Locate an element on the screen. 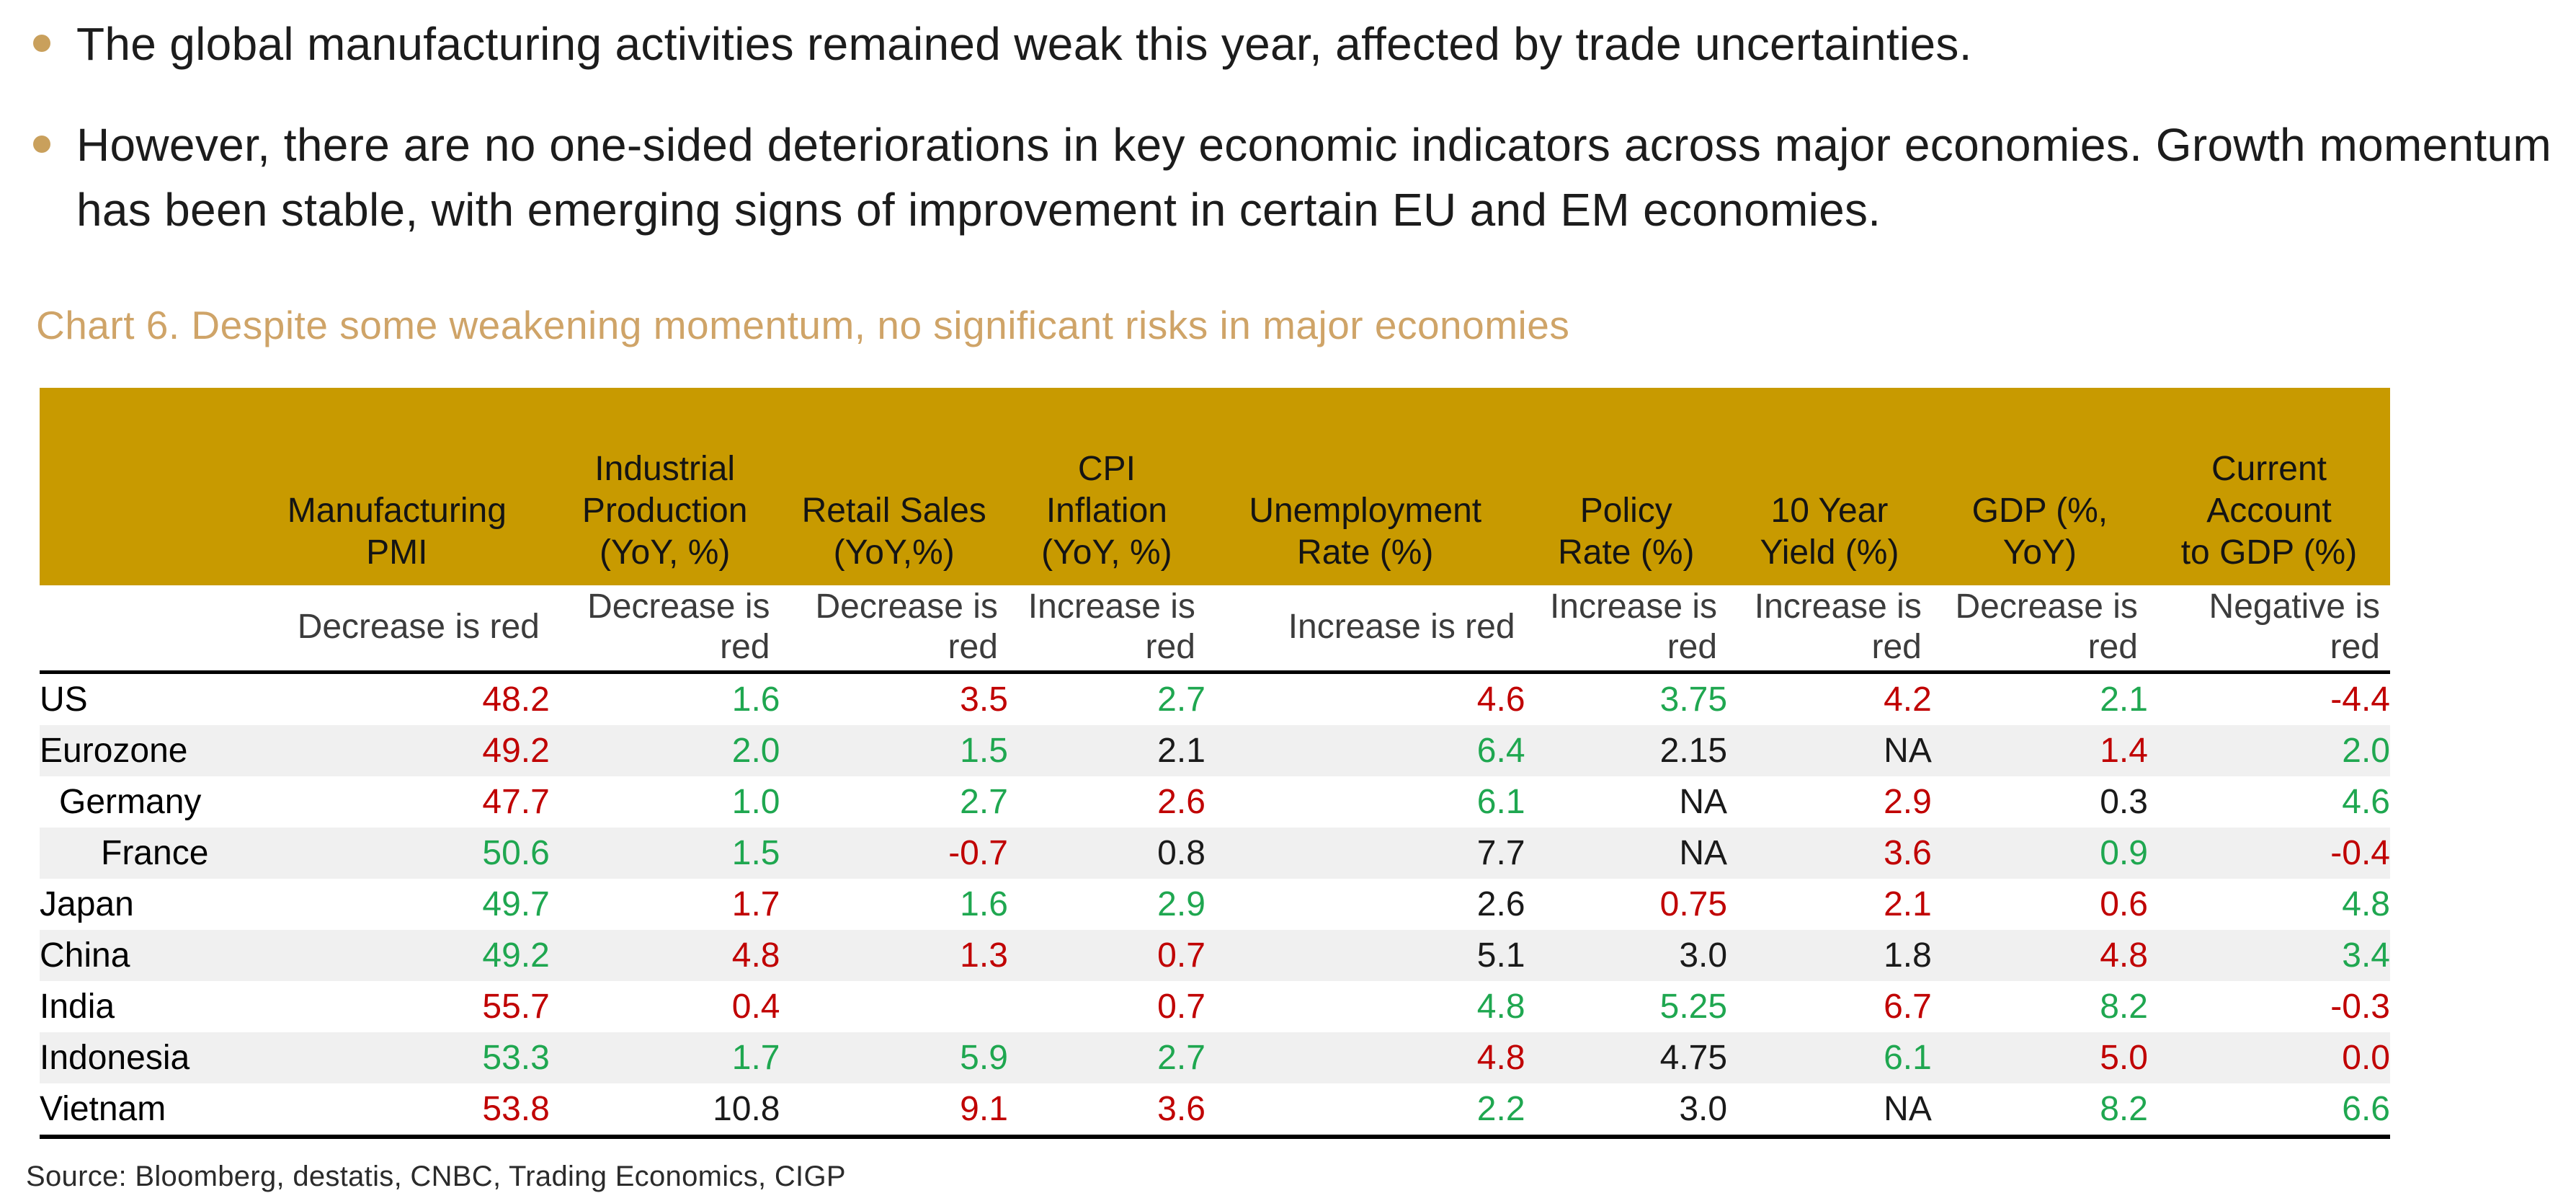 This screenshot has height=1193, width=2576. table-row: Japan 49.7 1.7 1.6 2.9 2.6 0.75 2.1 0.6 4.8 is located at coordinates (1215, 904).